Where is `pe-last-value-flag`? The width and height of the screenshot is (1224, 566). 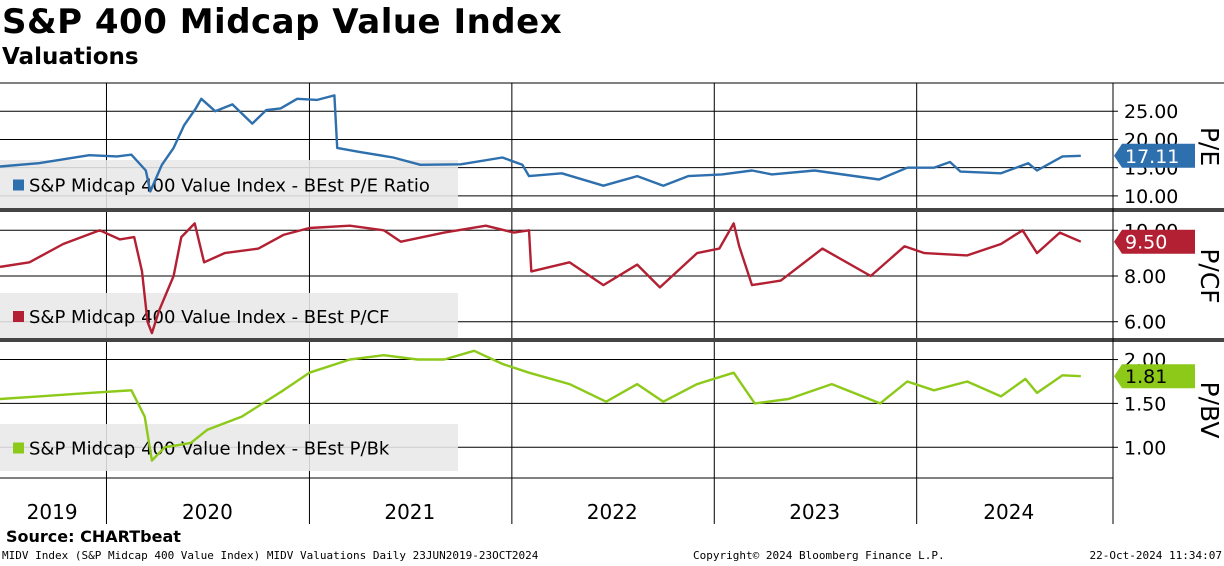
pe-last-value-flag is located at coordinates (1154, 155).